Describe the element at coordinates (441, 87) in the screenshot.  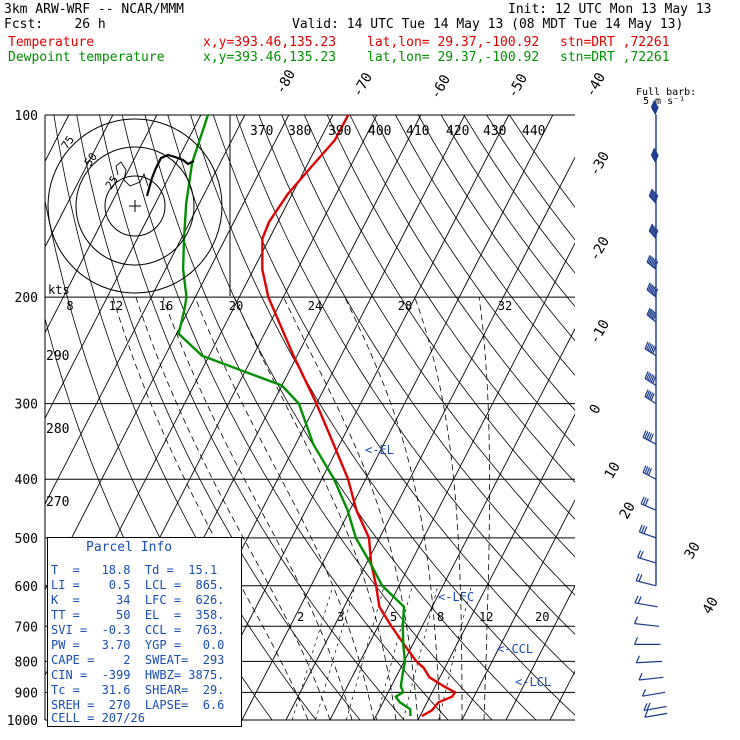
I see `isotherm-label: -60` at that location.